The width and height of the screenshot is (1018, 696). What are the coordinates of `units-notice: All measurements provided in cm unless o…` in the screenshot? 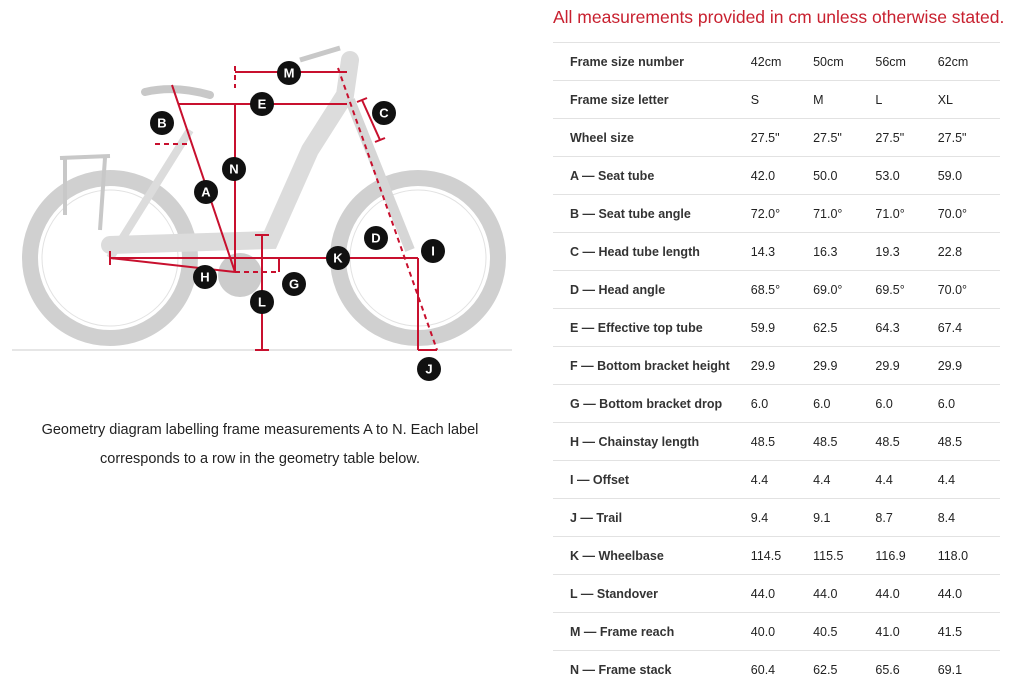 It's located at (779, 17).